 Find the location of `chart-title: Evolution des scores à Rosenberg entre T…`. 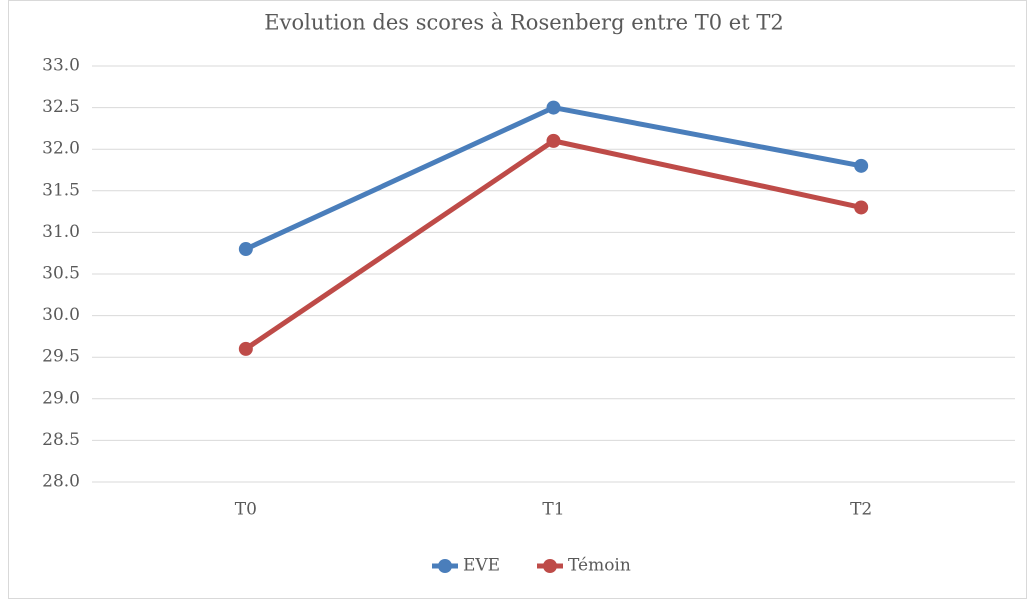

chart-title: Evolution des scores à Rosenberg entre T… is located at coordinates (523, 23).